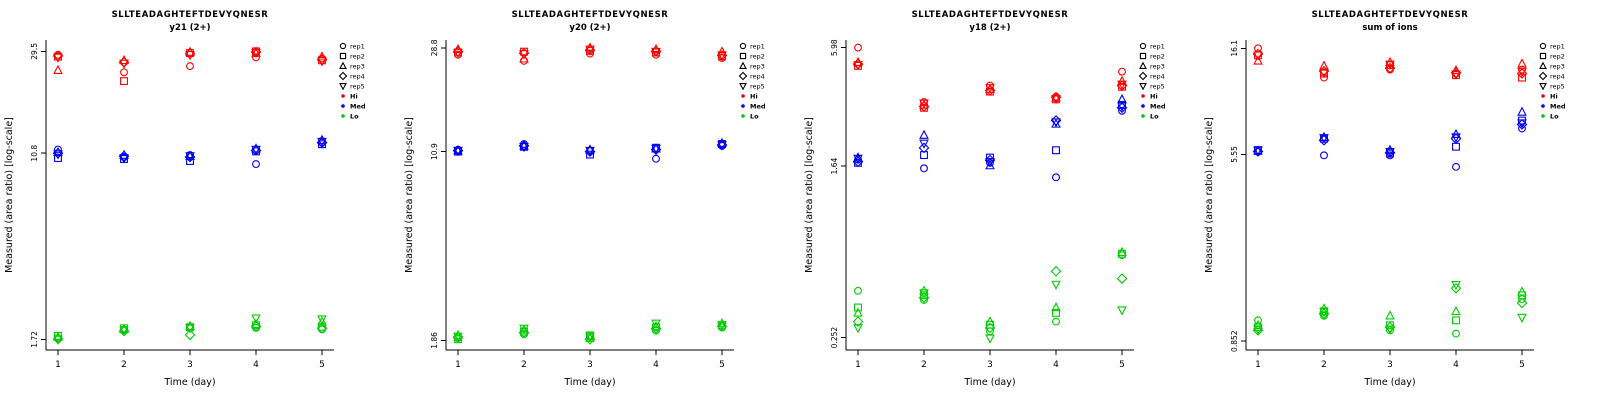  Describe the element at coordinates (434, 340) in the screenshot. I see `y-tick-label: 1.86` at that location.